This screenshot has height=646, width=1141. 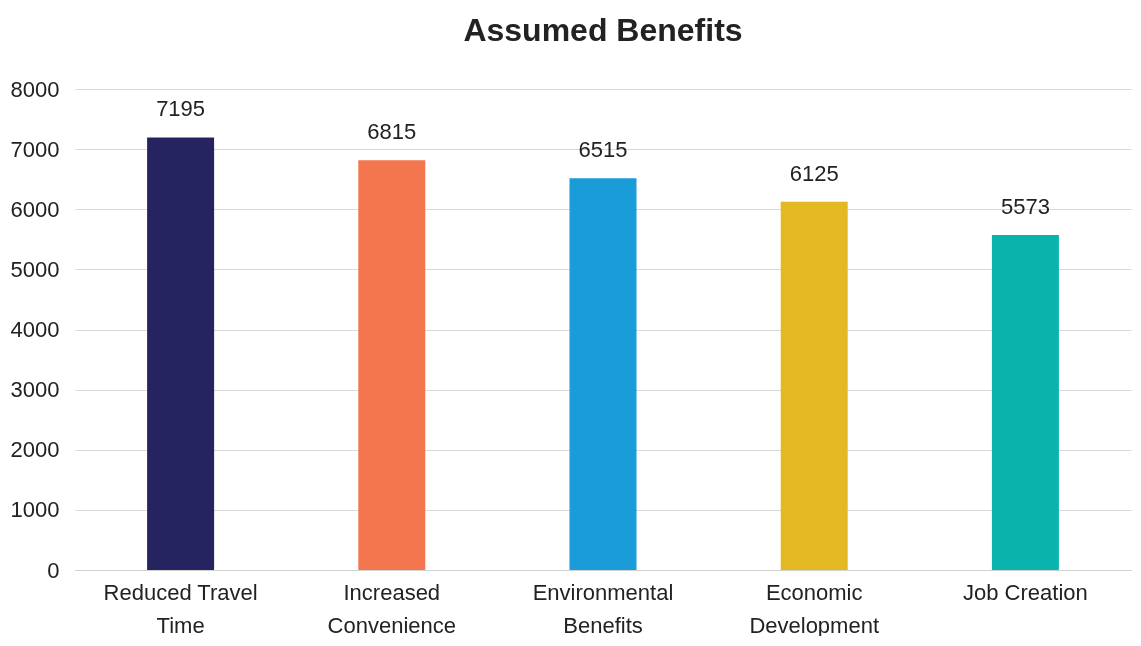 What do you see at coordinates (35, 149) in the screenshot?
I see `y-tick-label: 7000` at bounding box center [35, 149].